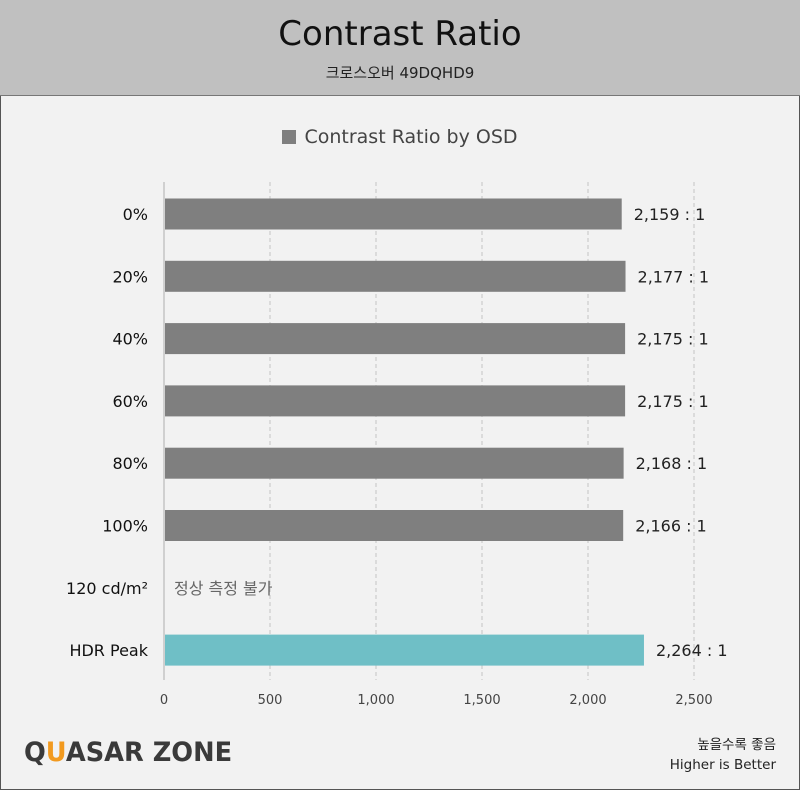 The width and height of the screenshot is (800, 790). What do you see at coordinates (223, 588) in the screenshot?
I see `not-measurable-label: 정상 측정 불가` at bounding box center [223, 588].